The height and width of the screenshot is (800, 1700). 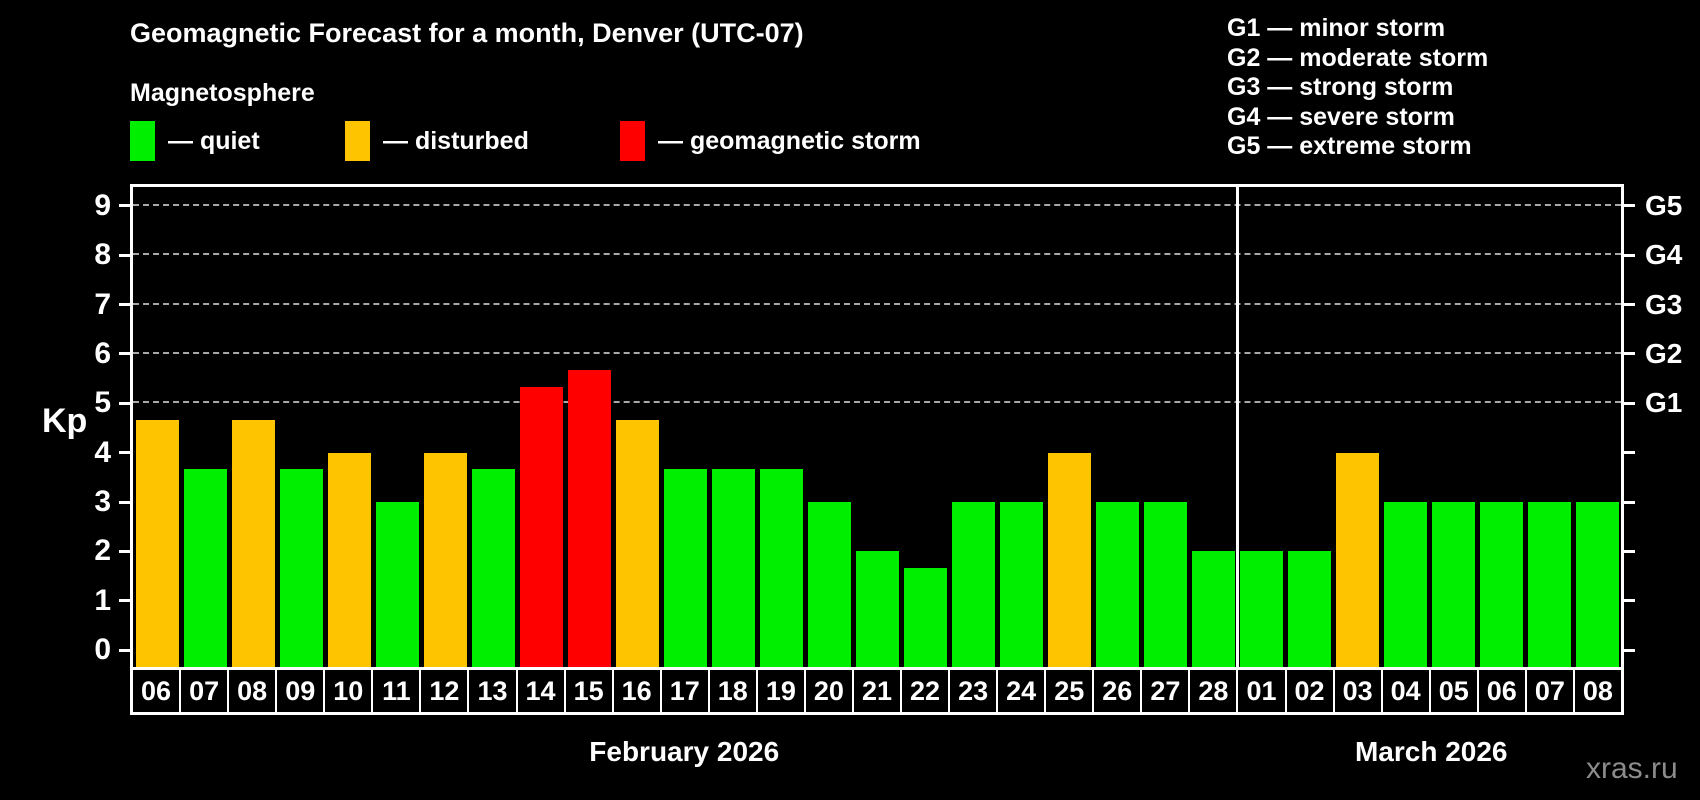 I want to click on gridline-kp8, so click(x=877, y=254).